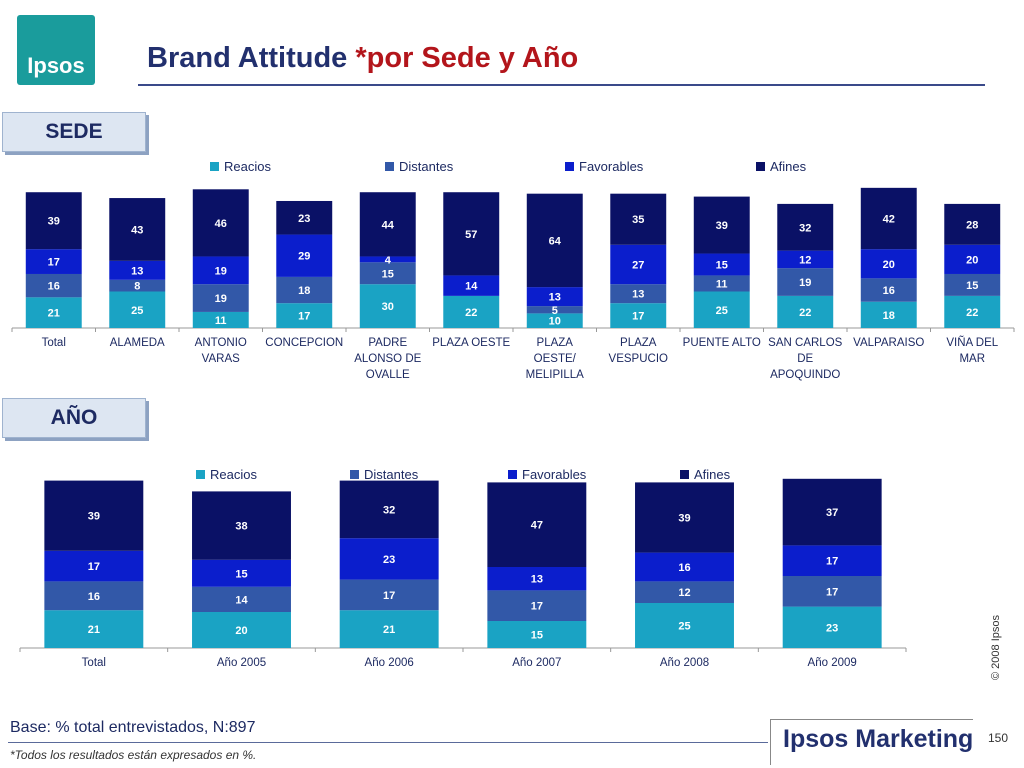  I want to click on x-tick-label: VIÑA DEL, so click(972, 342).